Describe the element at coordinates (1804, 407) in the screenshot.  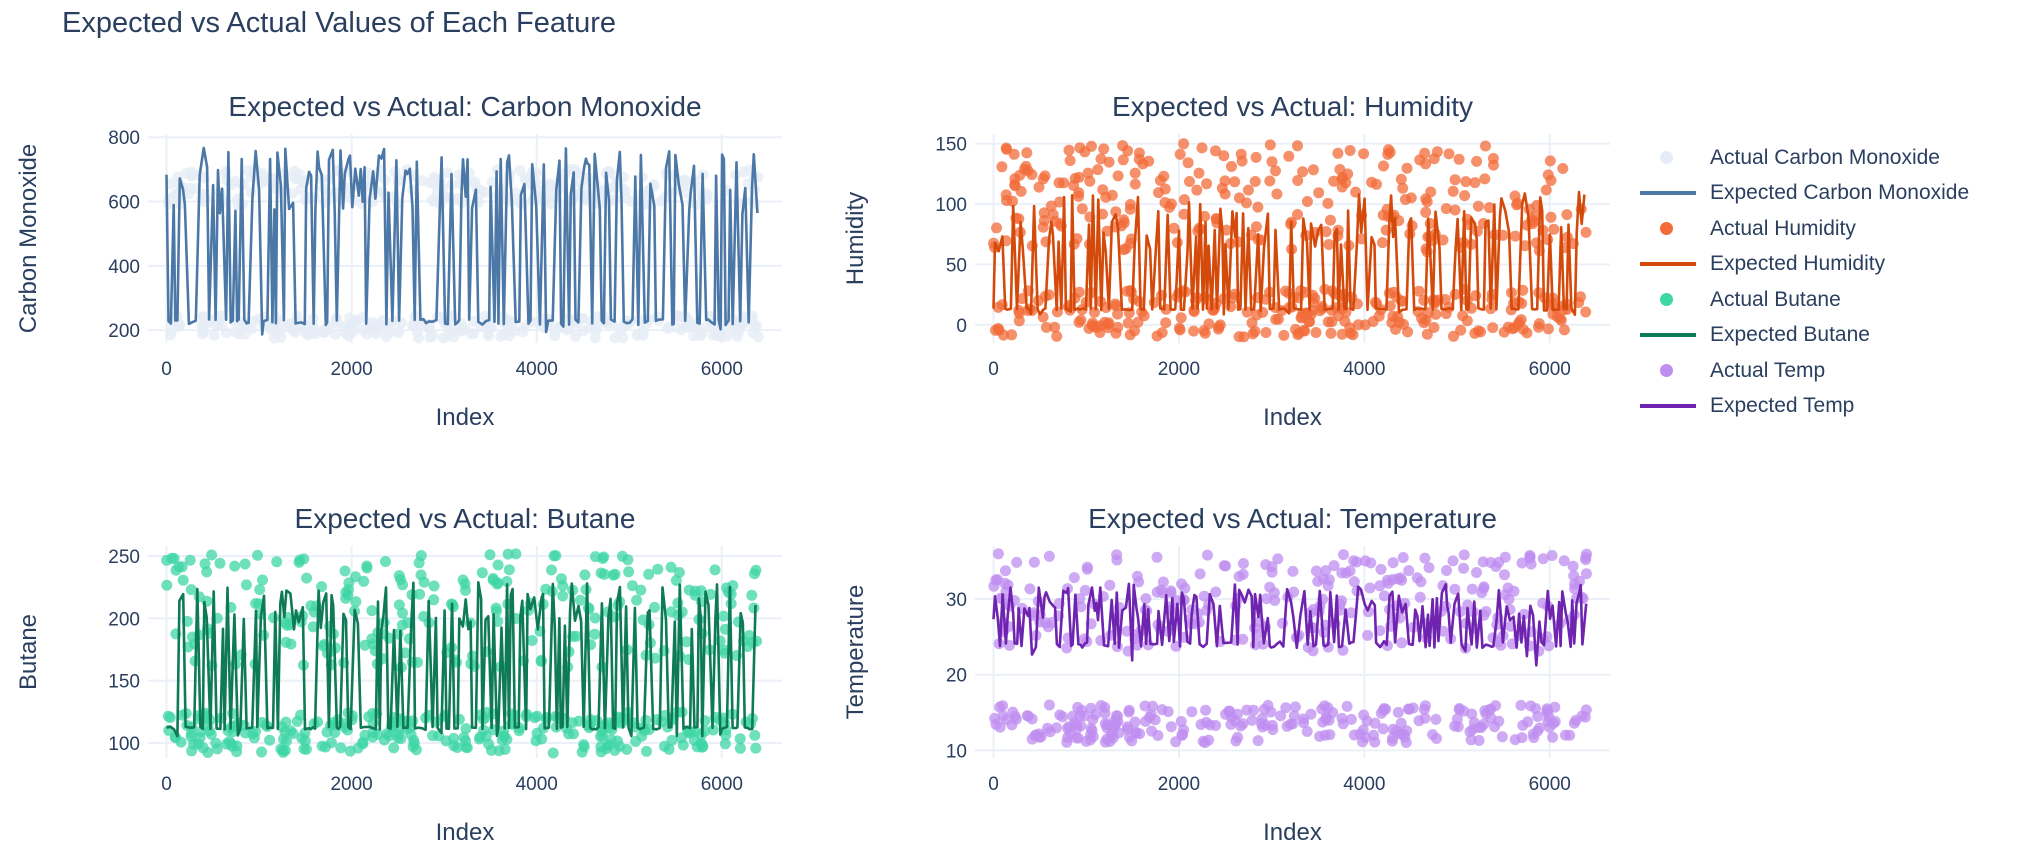
I see `legend-item: Expected Temp` at that location.